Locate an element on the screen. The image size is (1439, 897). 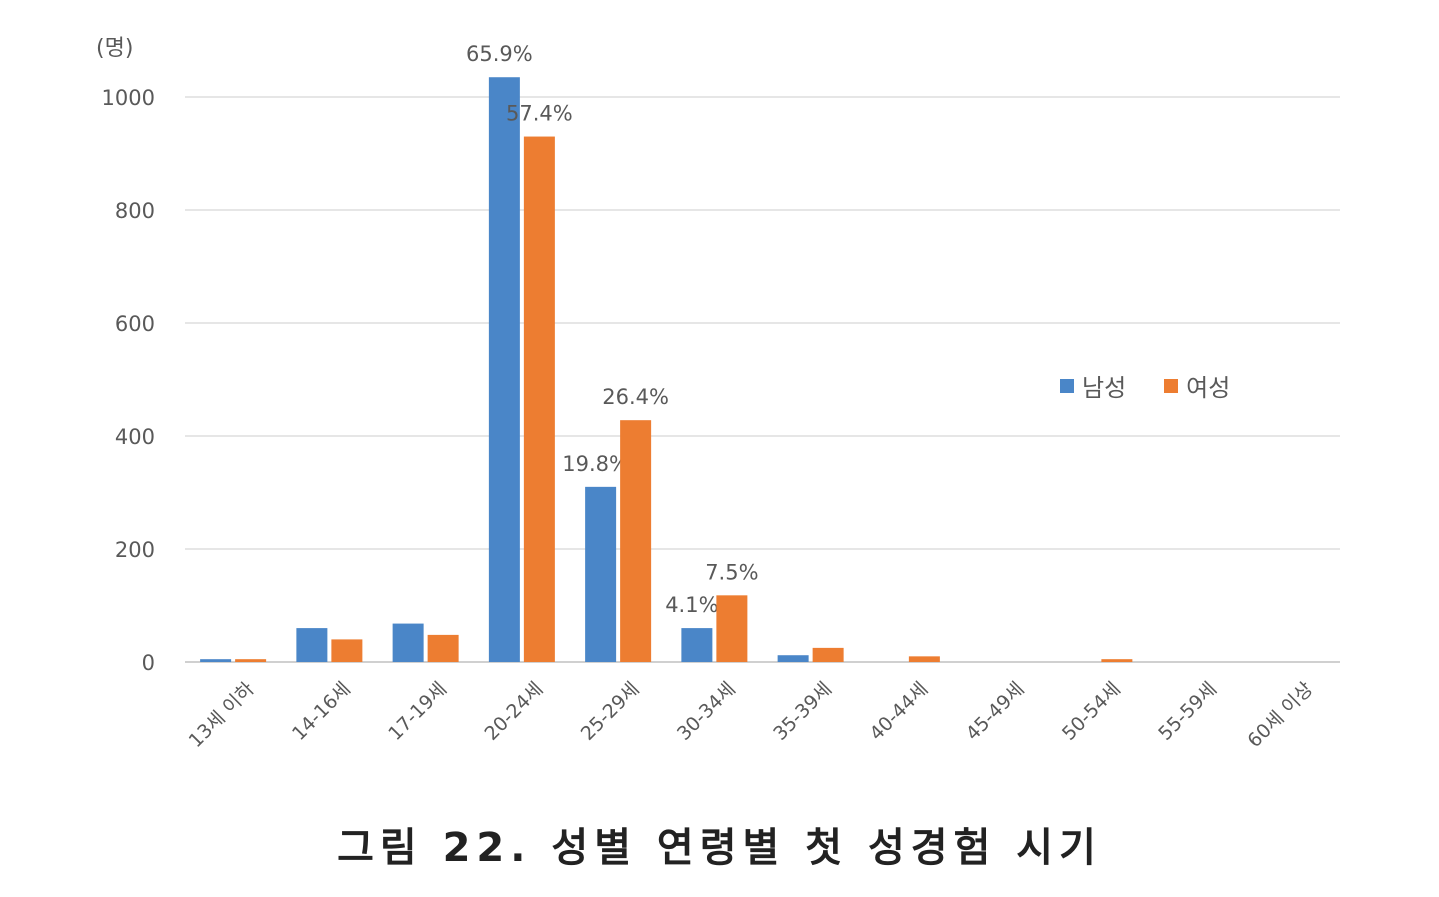
x-tick-label: 50-54세 is located at coordinates (1091, 711).